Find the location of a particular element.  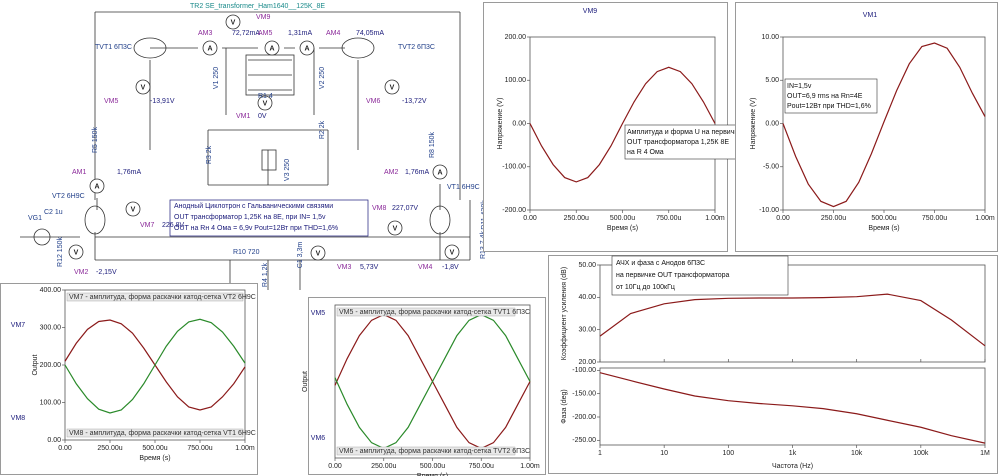

meter-name: AM2 is located at coordinates (391, 172).